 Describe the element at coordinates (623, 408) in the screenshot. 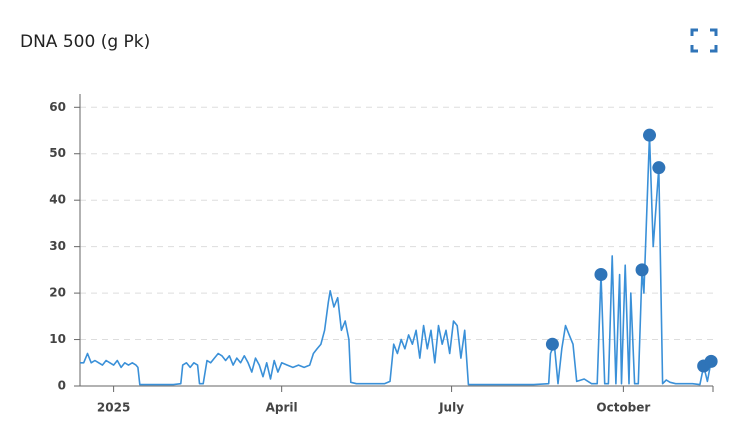

I see `x-tick-label: October` at that location.